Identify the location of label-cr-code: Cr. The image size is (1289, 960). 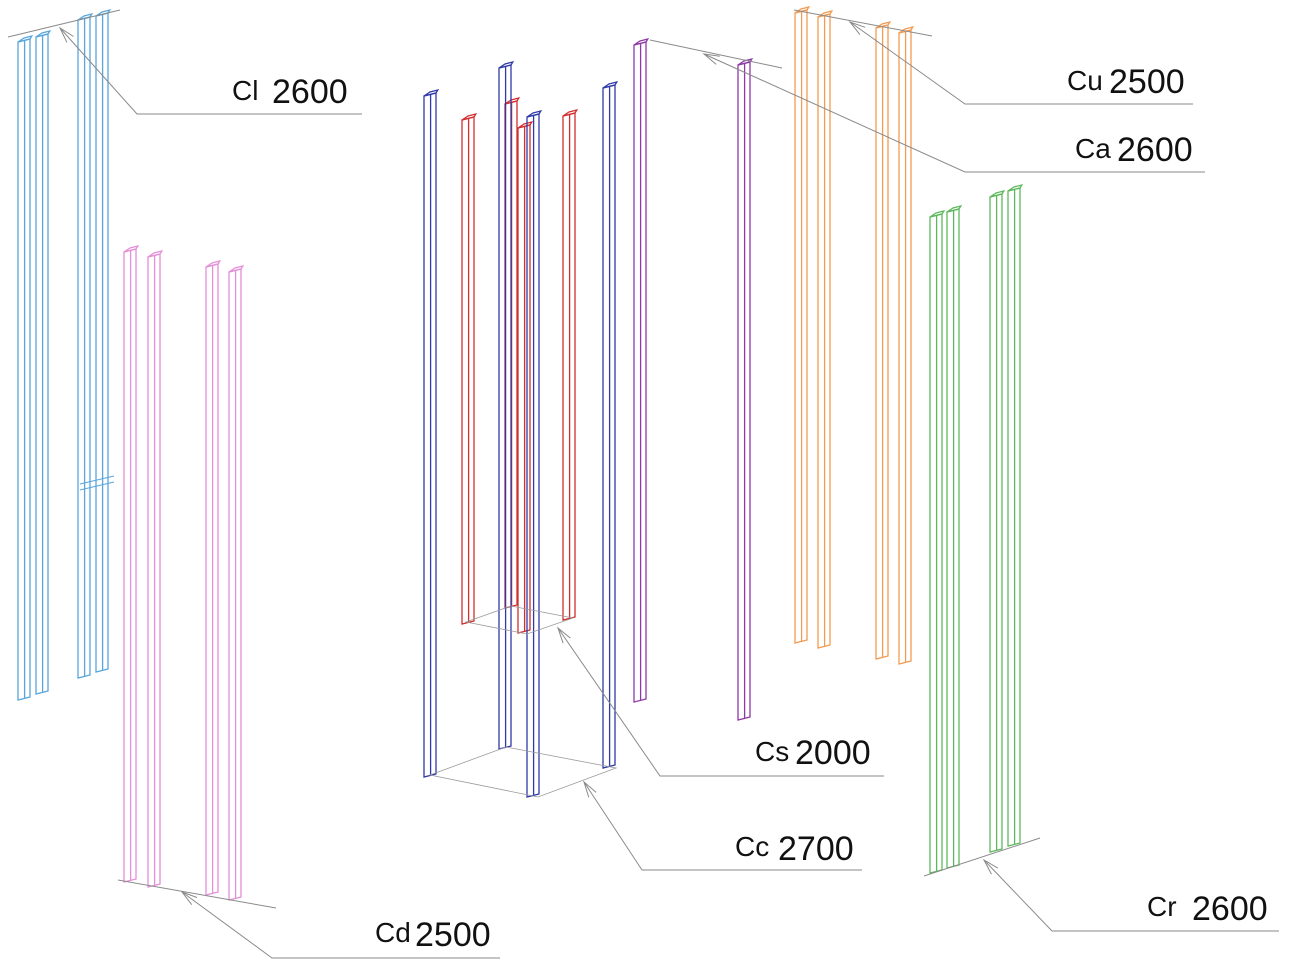
(1162, 906).